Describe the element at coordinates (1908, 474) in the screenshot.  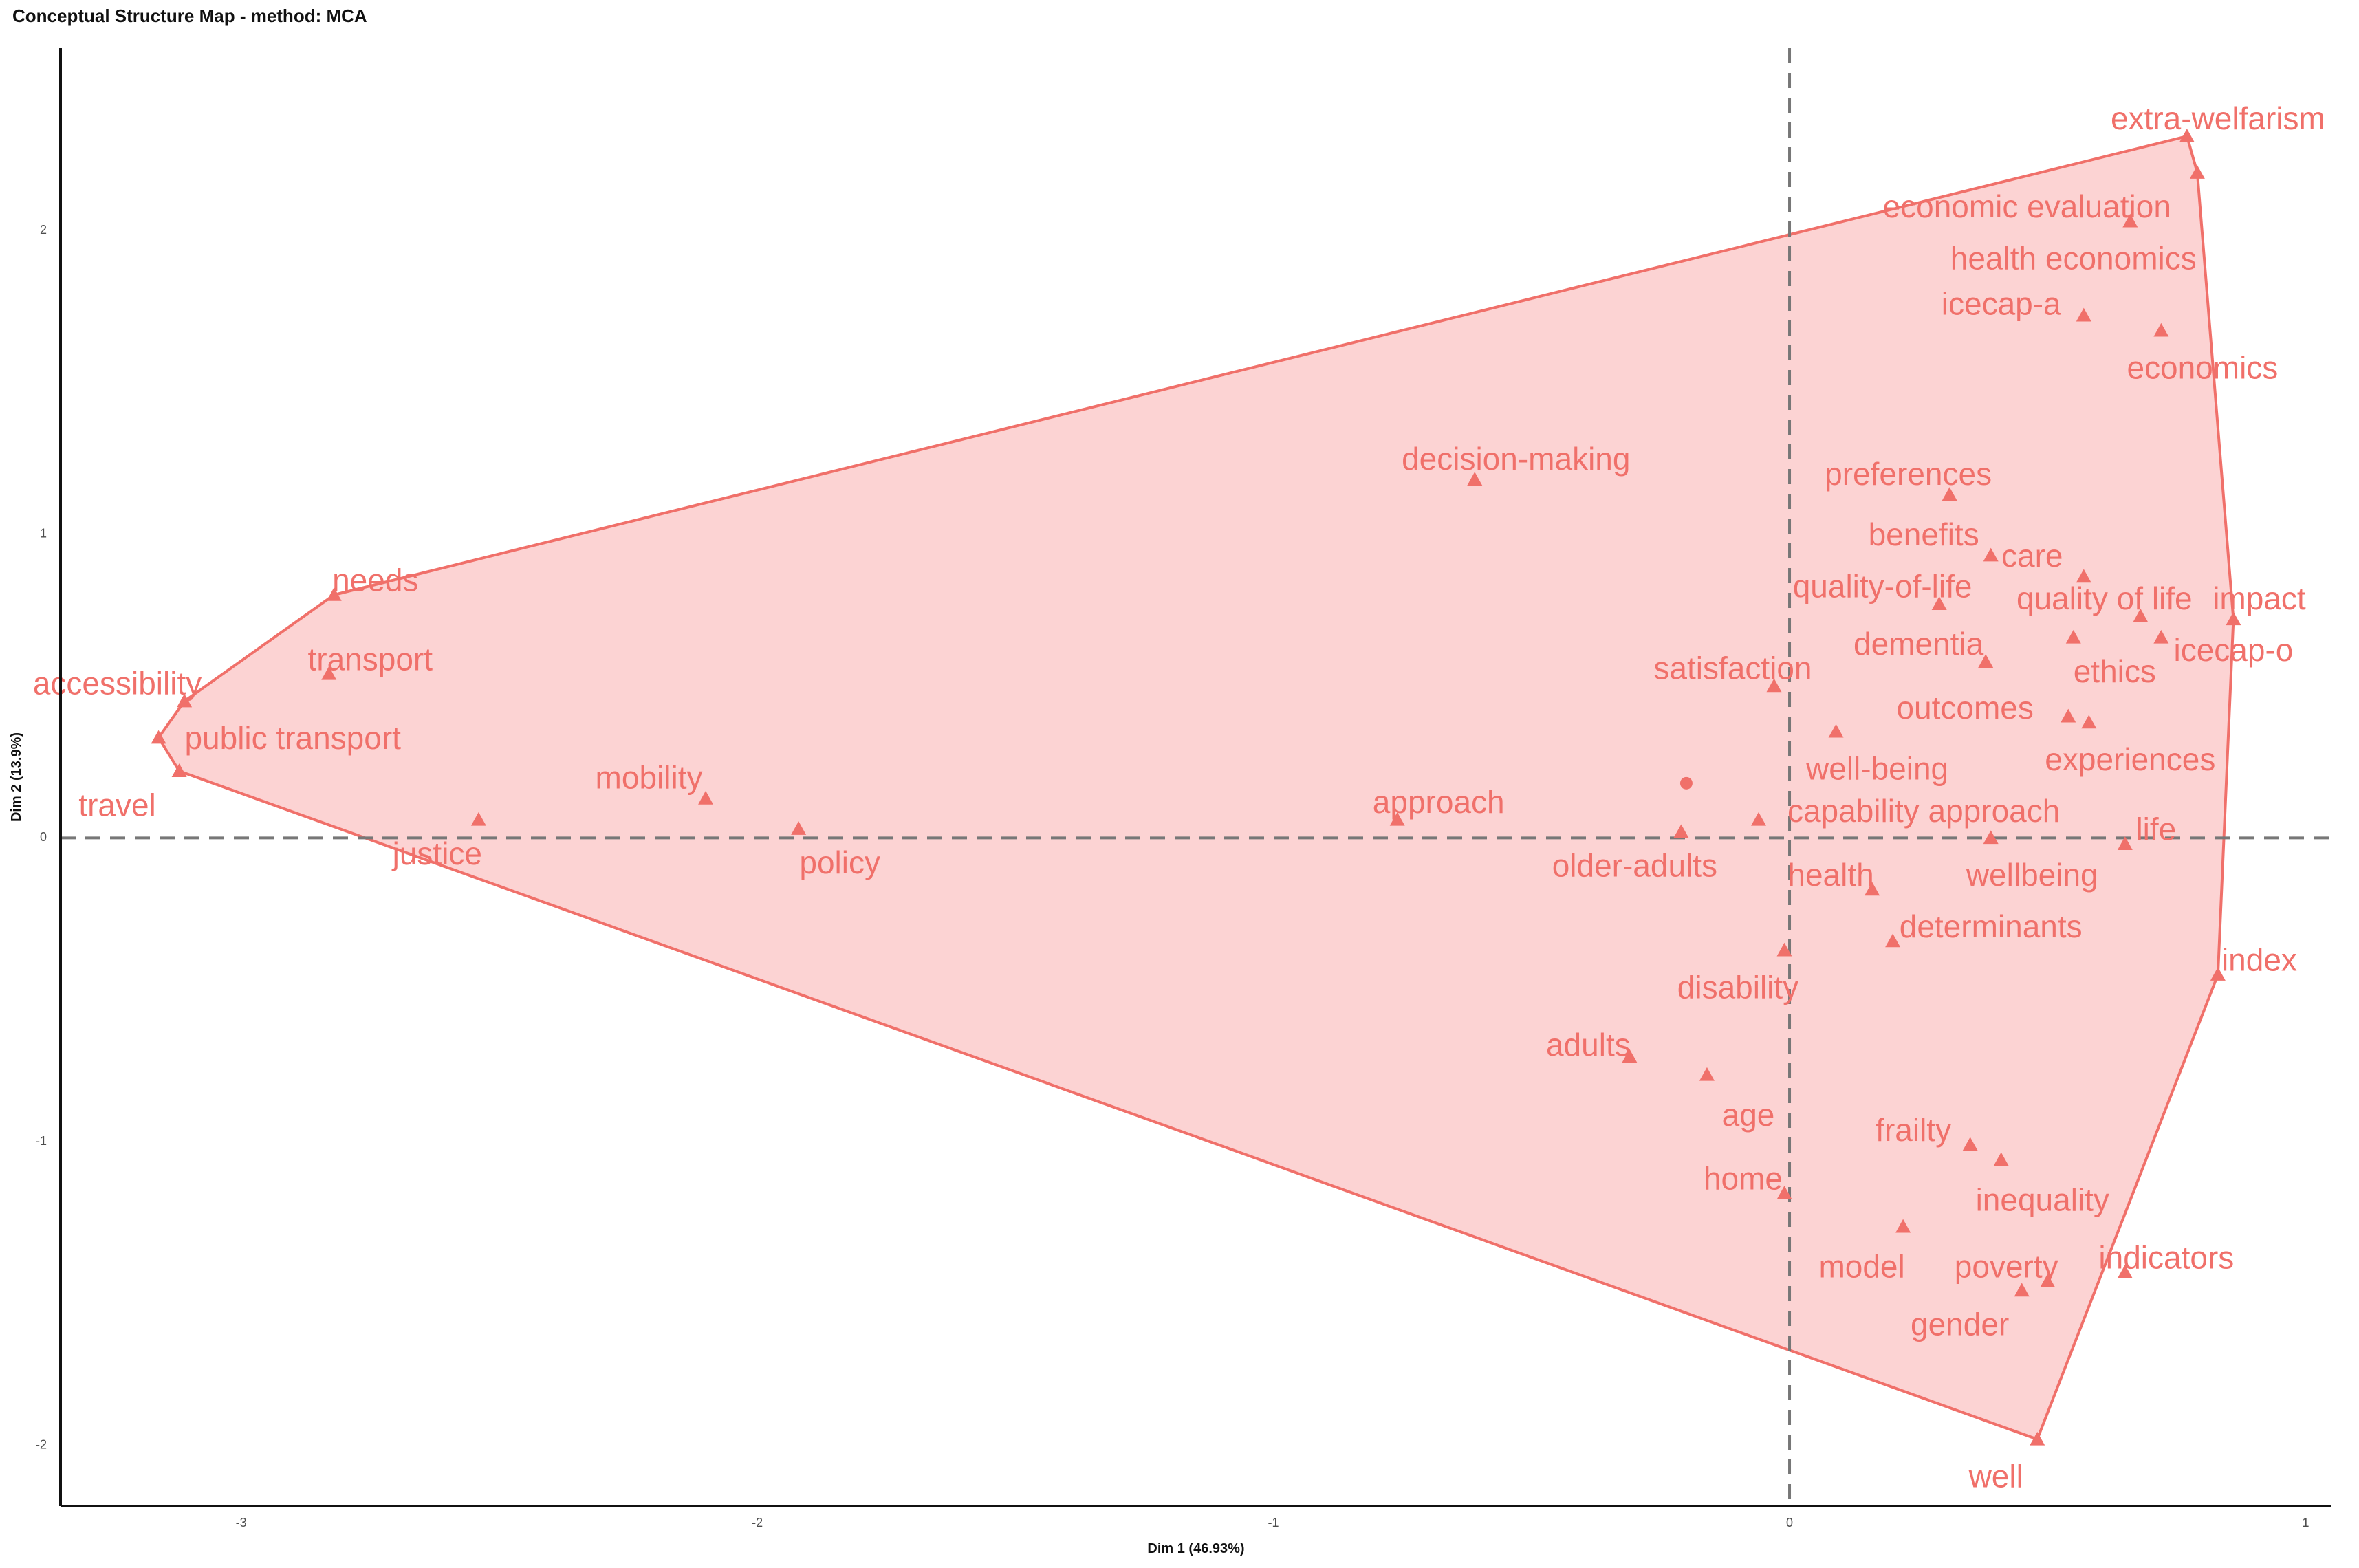
I see `point-label: preferences` at that location.